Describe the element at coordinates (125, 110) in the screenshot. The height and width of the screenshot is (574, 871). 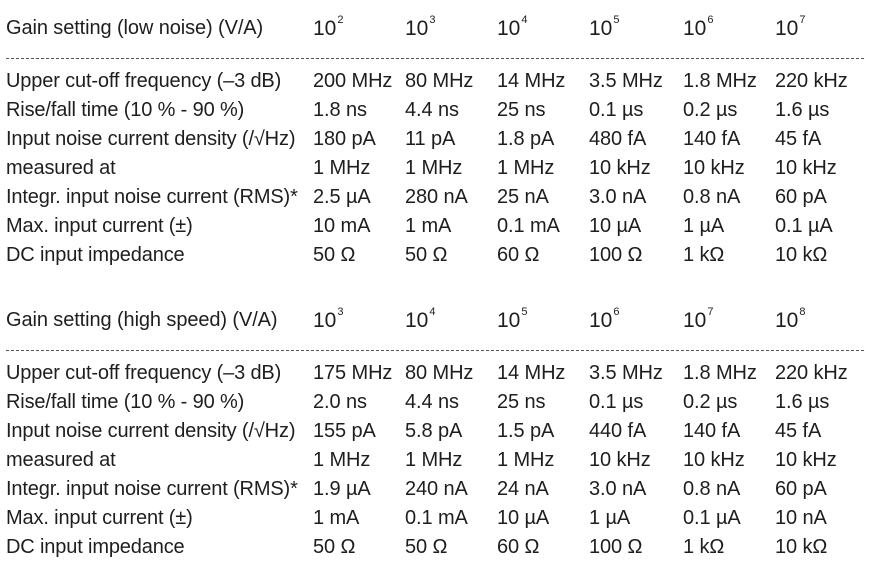
I see `row-label: Rise/fall time (10 % - 90 %)` at that location.